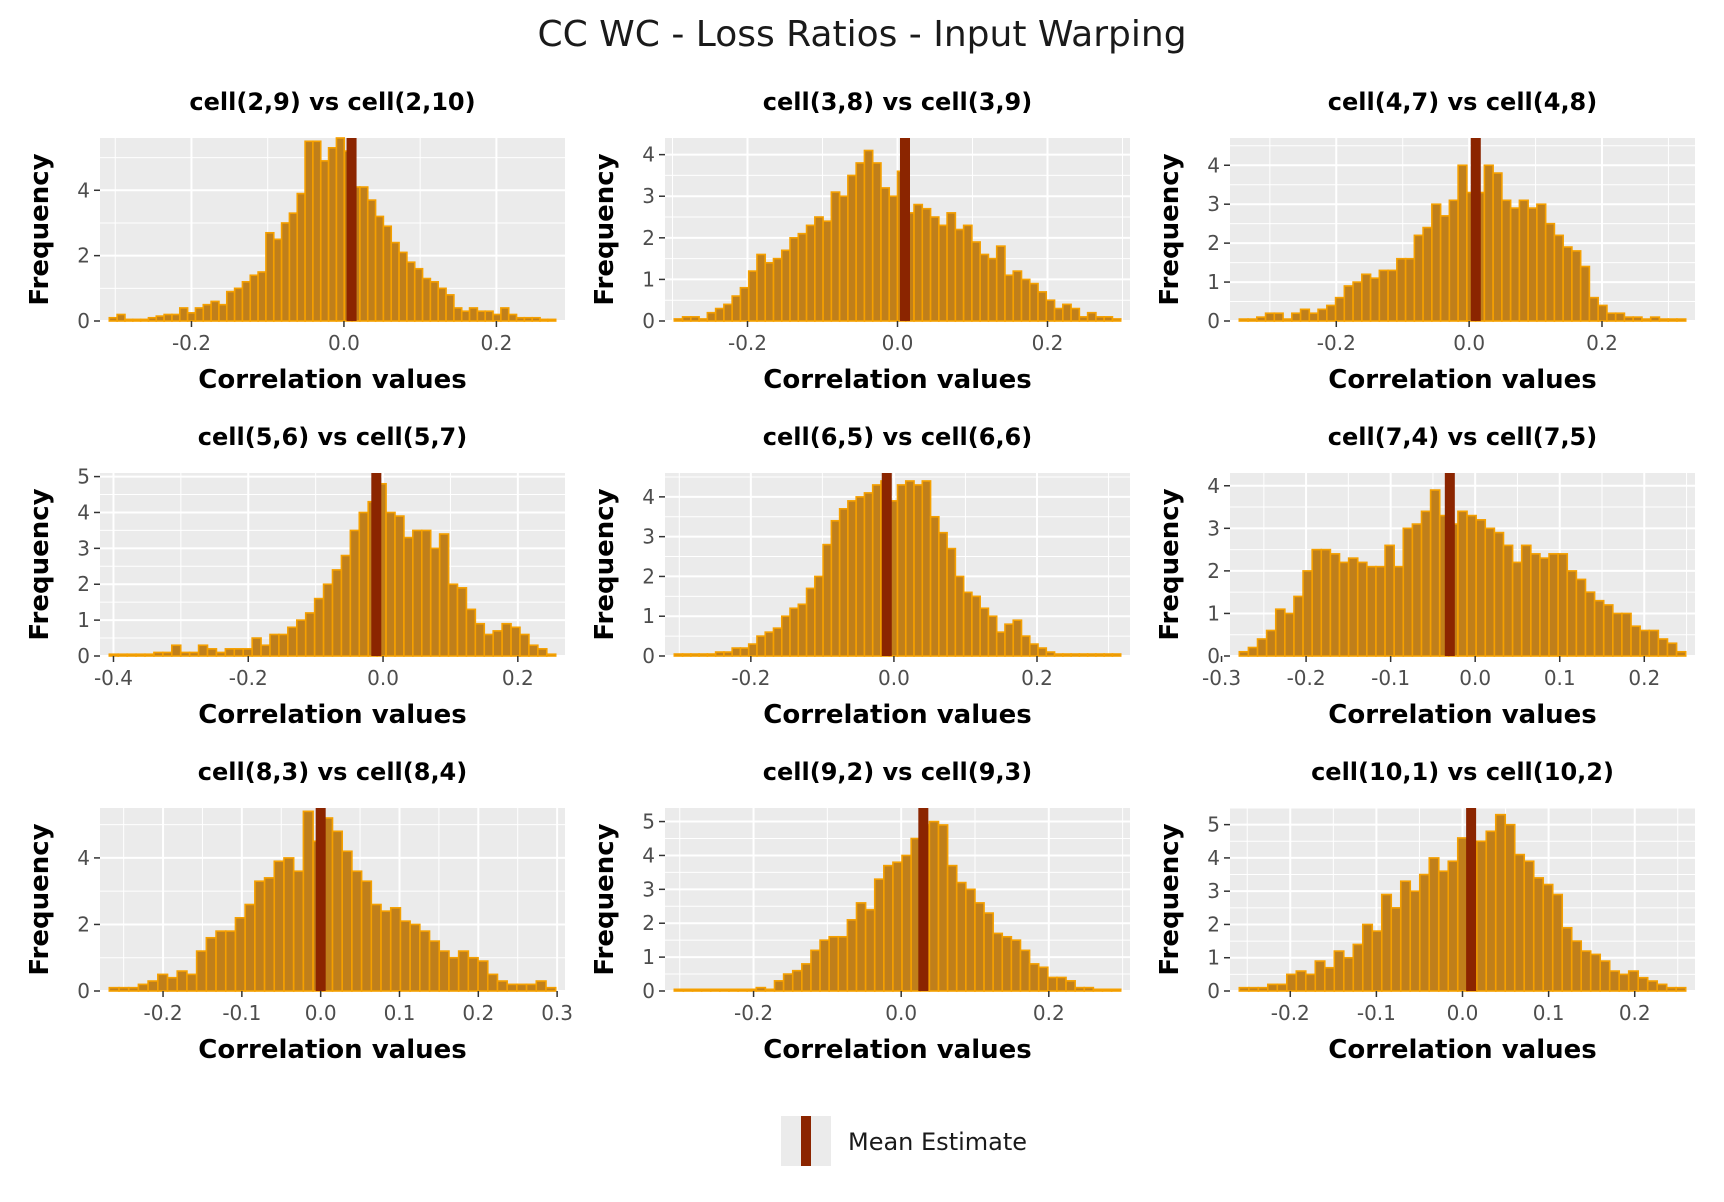 Image resolution: width=1724 pixels, height=1202 pixels. What do you see at coordinates (648, 616) in the screenshot?
I see `y-tick-label: 1` at bounding box center [648, 616].